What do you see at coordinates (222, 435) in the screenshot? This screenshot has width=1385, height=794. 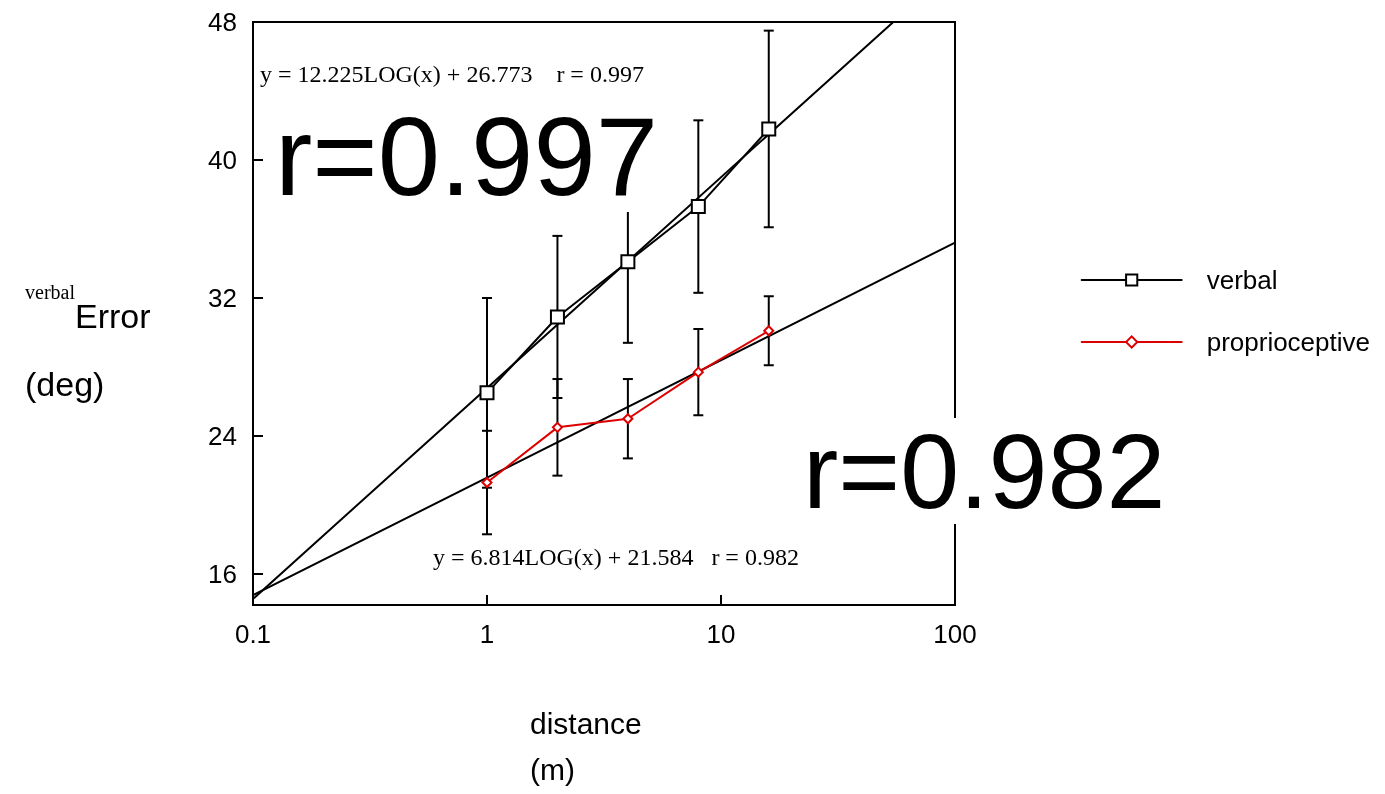 I see `y-tick-label: 24` at bounding box center [222, 435].